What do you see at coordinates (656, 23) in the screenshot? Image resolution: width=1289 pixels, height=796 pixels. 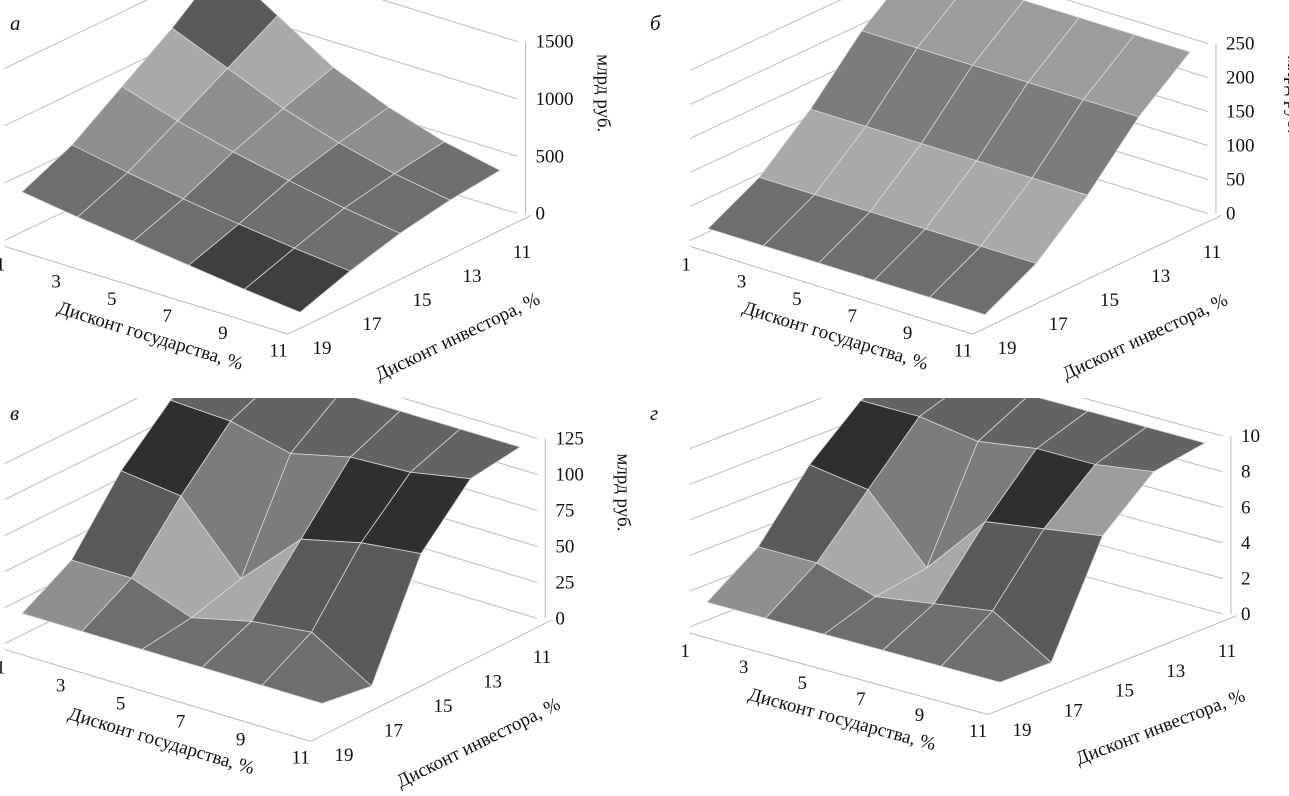 I see `panel-letter: б` at bounding box center [656, 23].